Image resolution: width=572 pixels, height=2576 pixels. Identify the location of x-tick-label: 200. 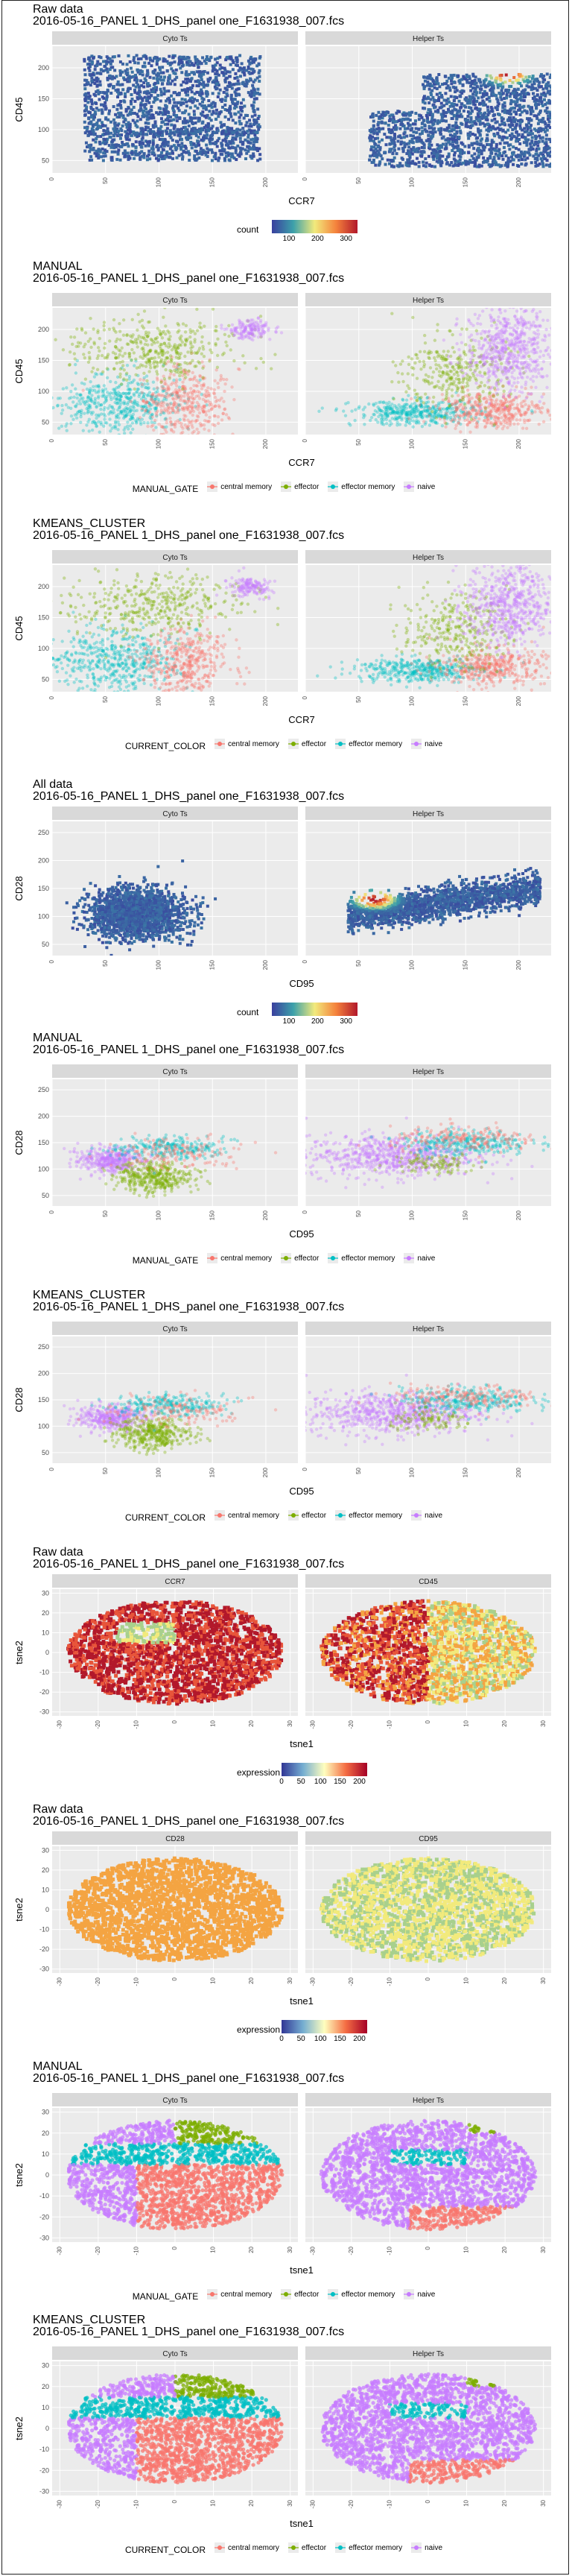
(265, 444).